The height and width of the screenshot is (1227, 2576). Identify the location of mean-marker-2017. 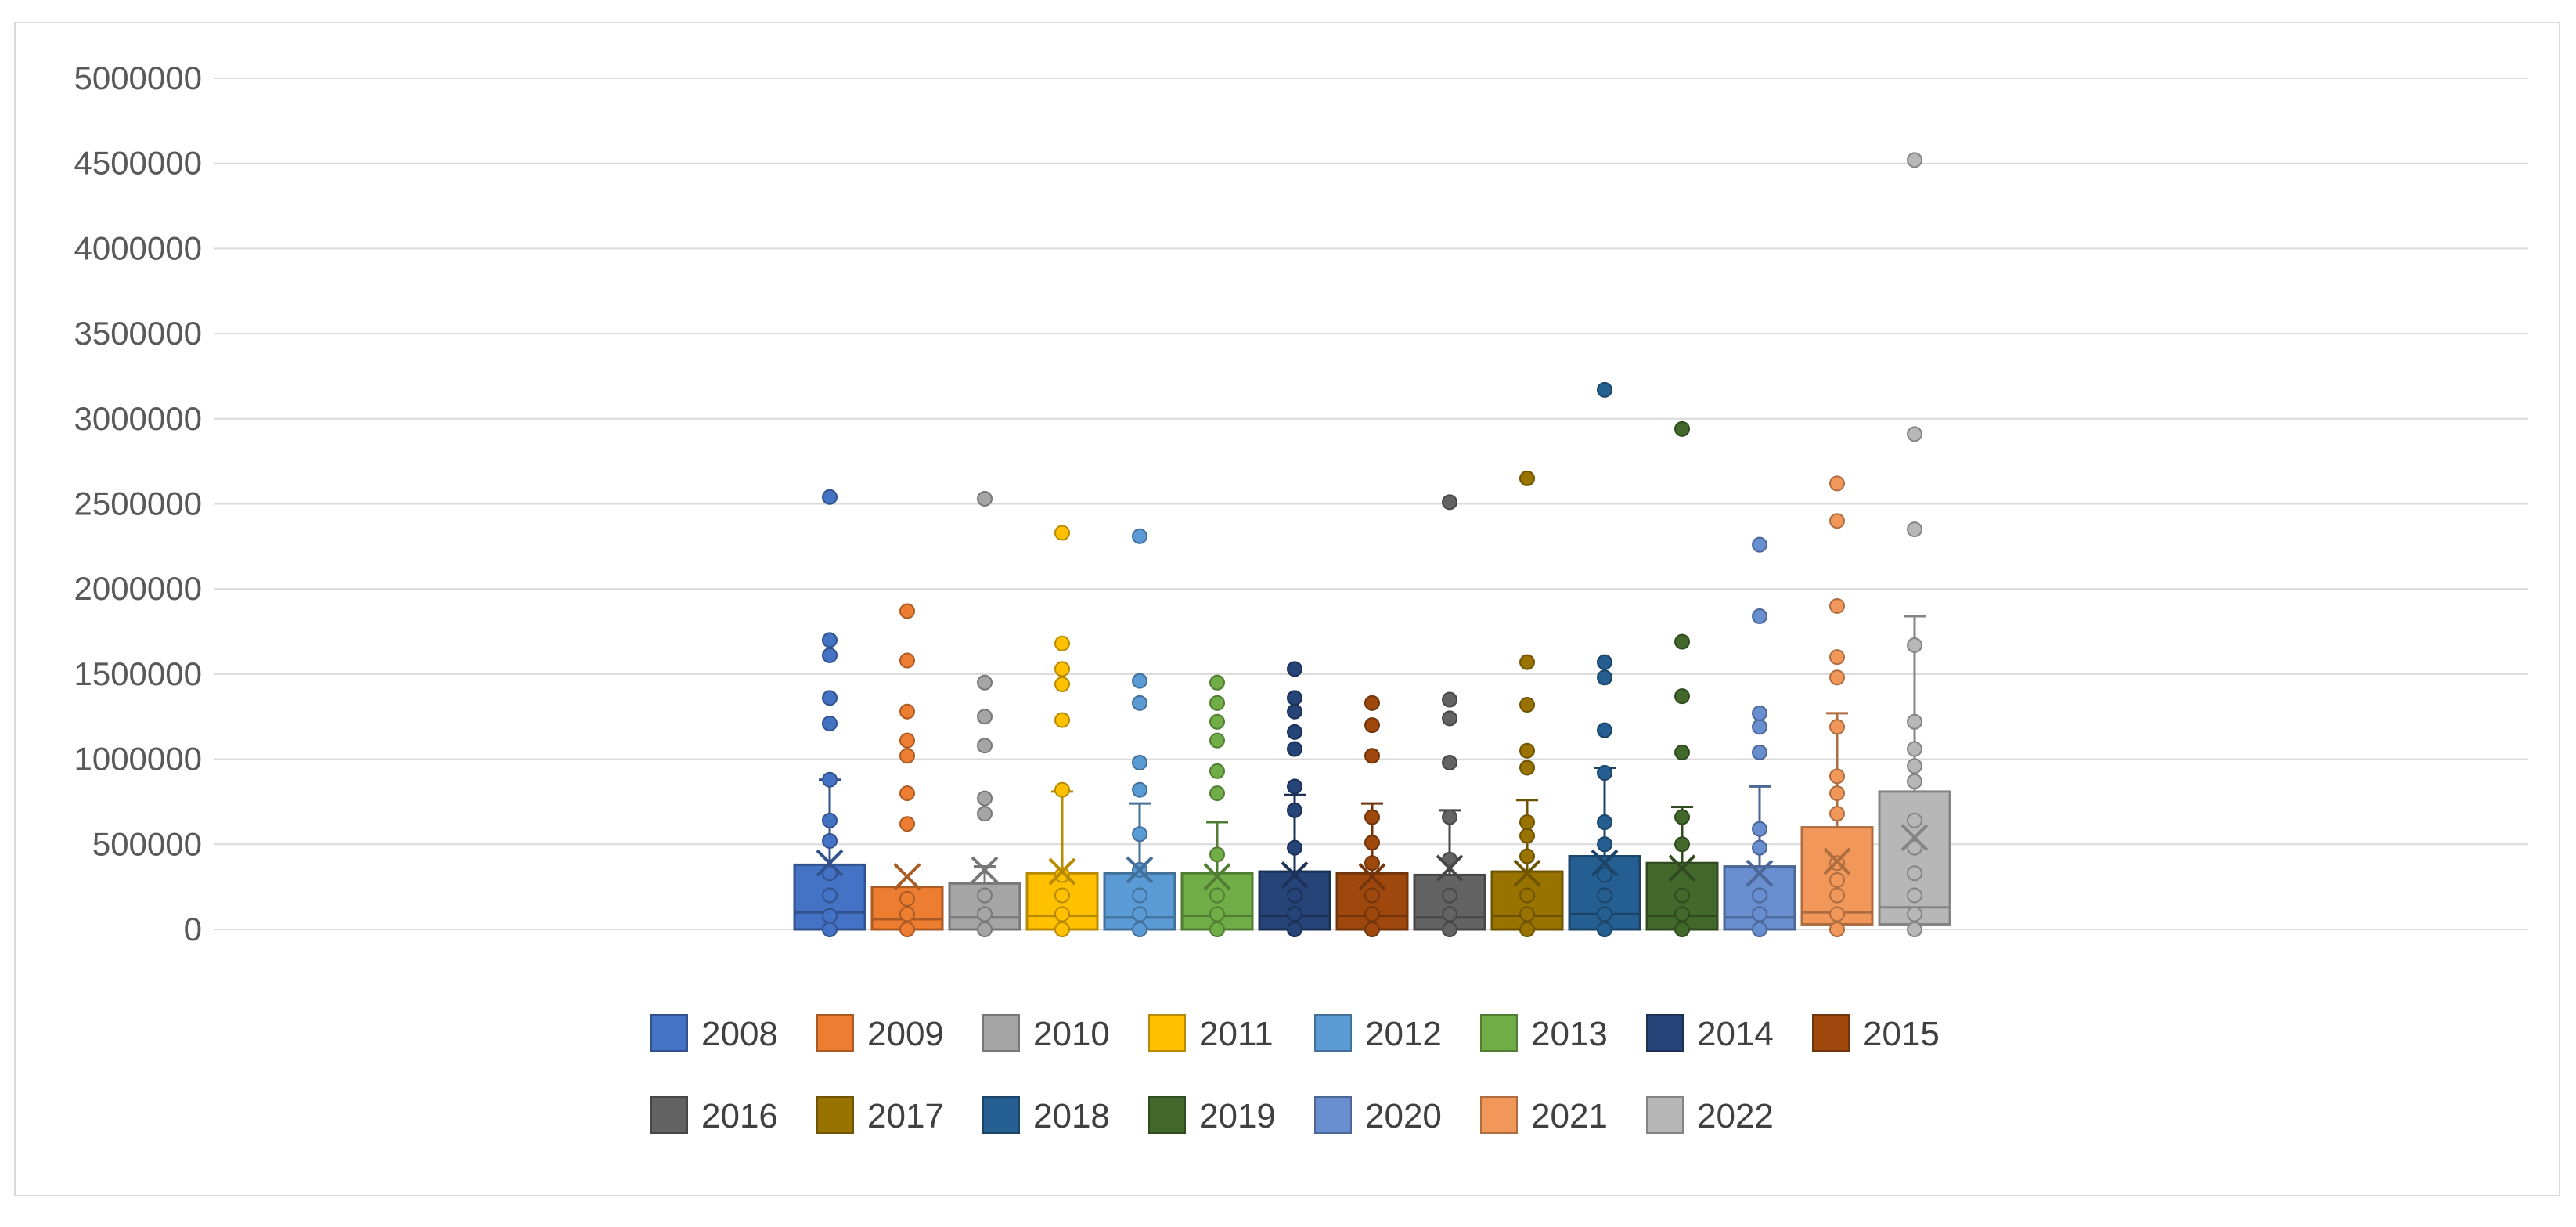
(1527, 873).